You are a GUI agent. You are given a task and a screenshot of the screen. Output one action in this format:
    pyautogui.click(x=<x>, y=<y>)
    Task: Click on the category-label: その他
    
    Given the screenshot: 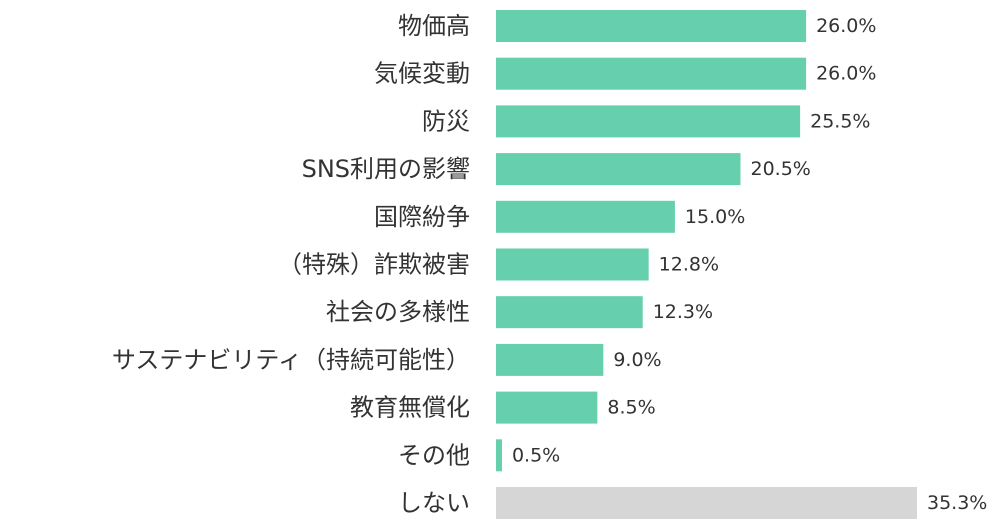 What is the action you would take?
    pyautogui.click(x=434, y=455)
    